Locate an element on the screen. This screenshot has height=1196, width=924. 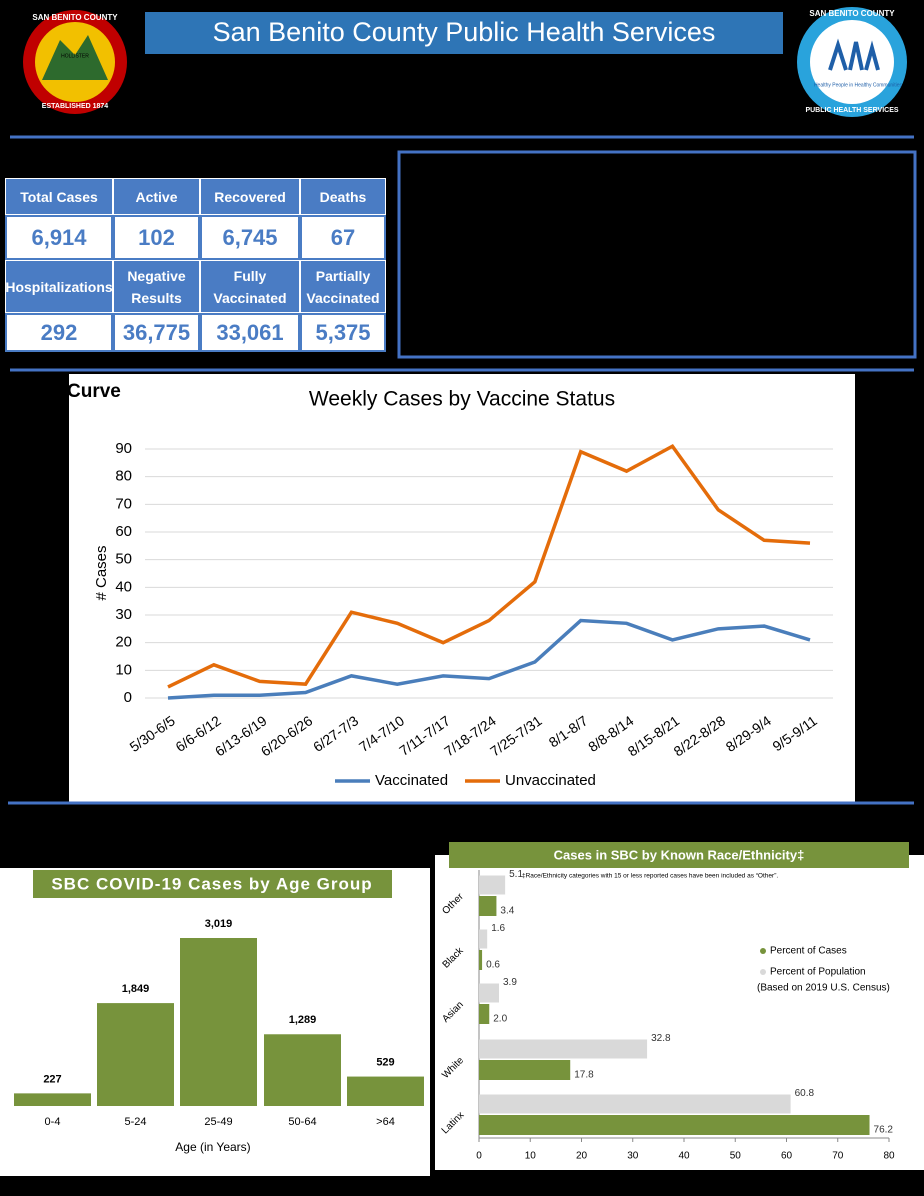
y-tick-label: 0 is located at coordinates (128, 697).